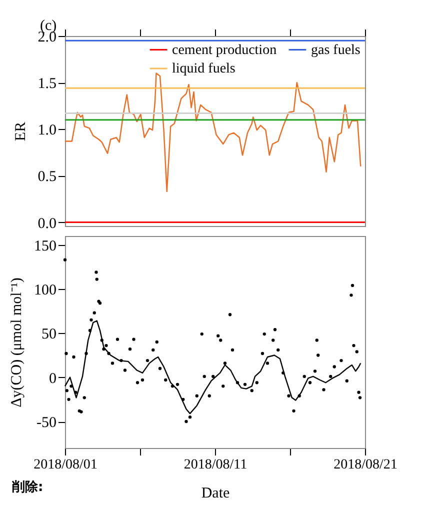 This screenshot has height=510, width=438. Describe the element at coordinates (17, 343) in the screenshot. I see `y-axis-title: Δy(CO) (μmol mol⁻¹)` at that location.